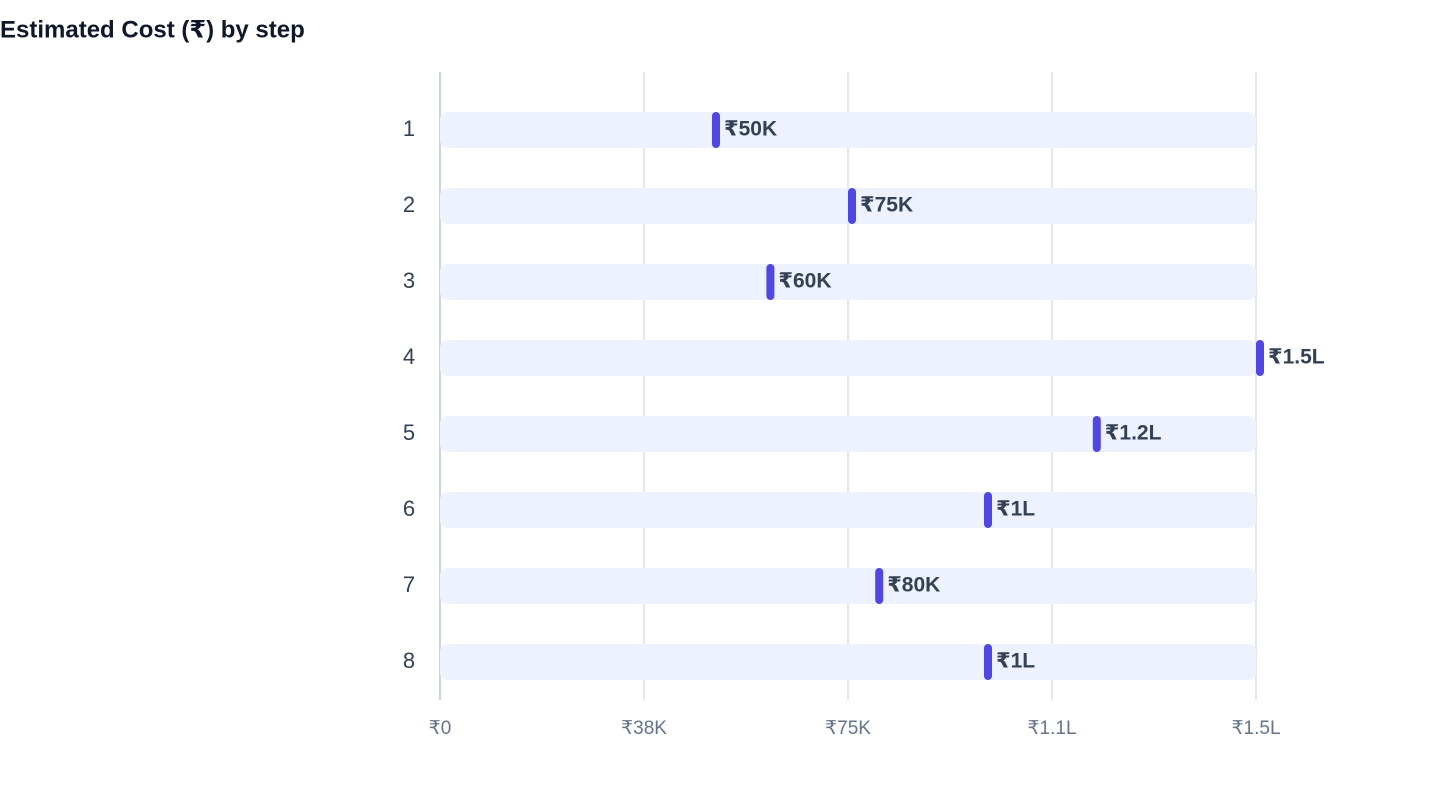 The image size is (1440, 793). What do you see at coordinates (409, 204) in the screenshot?
I see `y-tick-label: 2` at bounding box center [409, 204].